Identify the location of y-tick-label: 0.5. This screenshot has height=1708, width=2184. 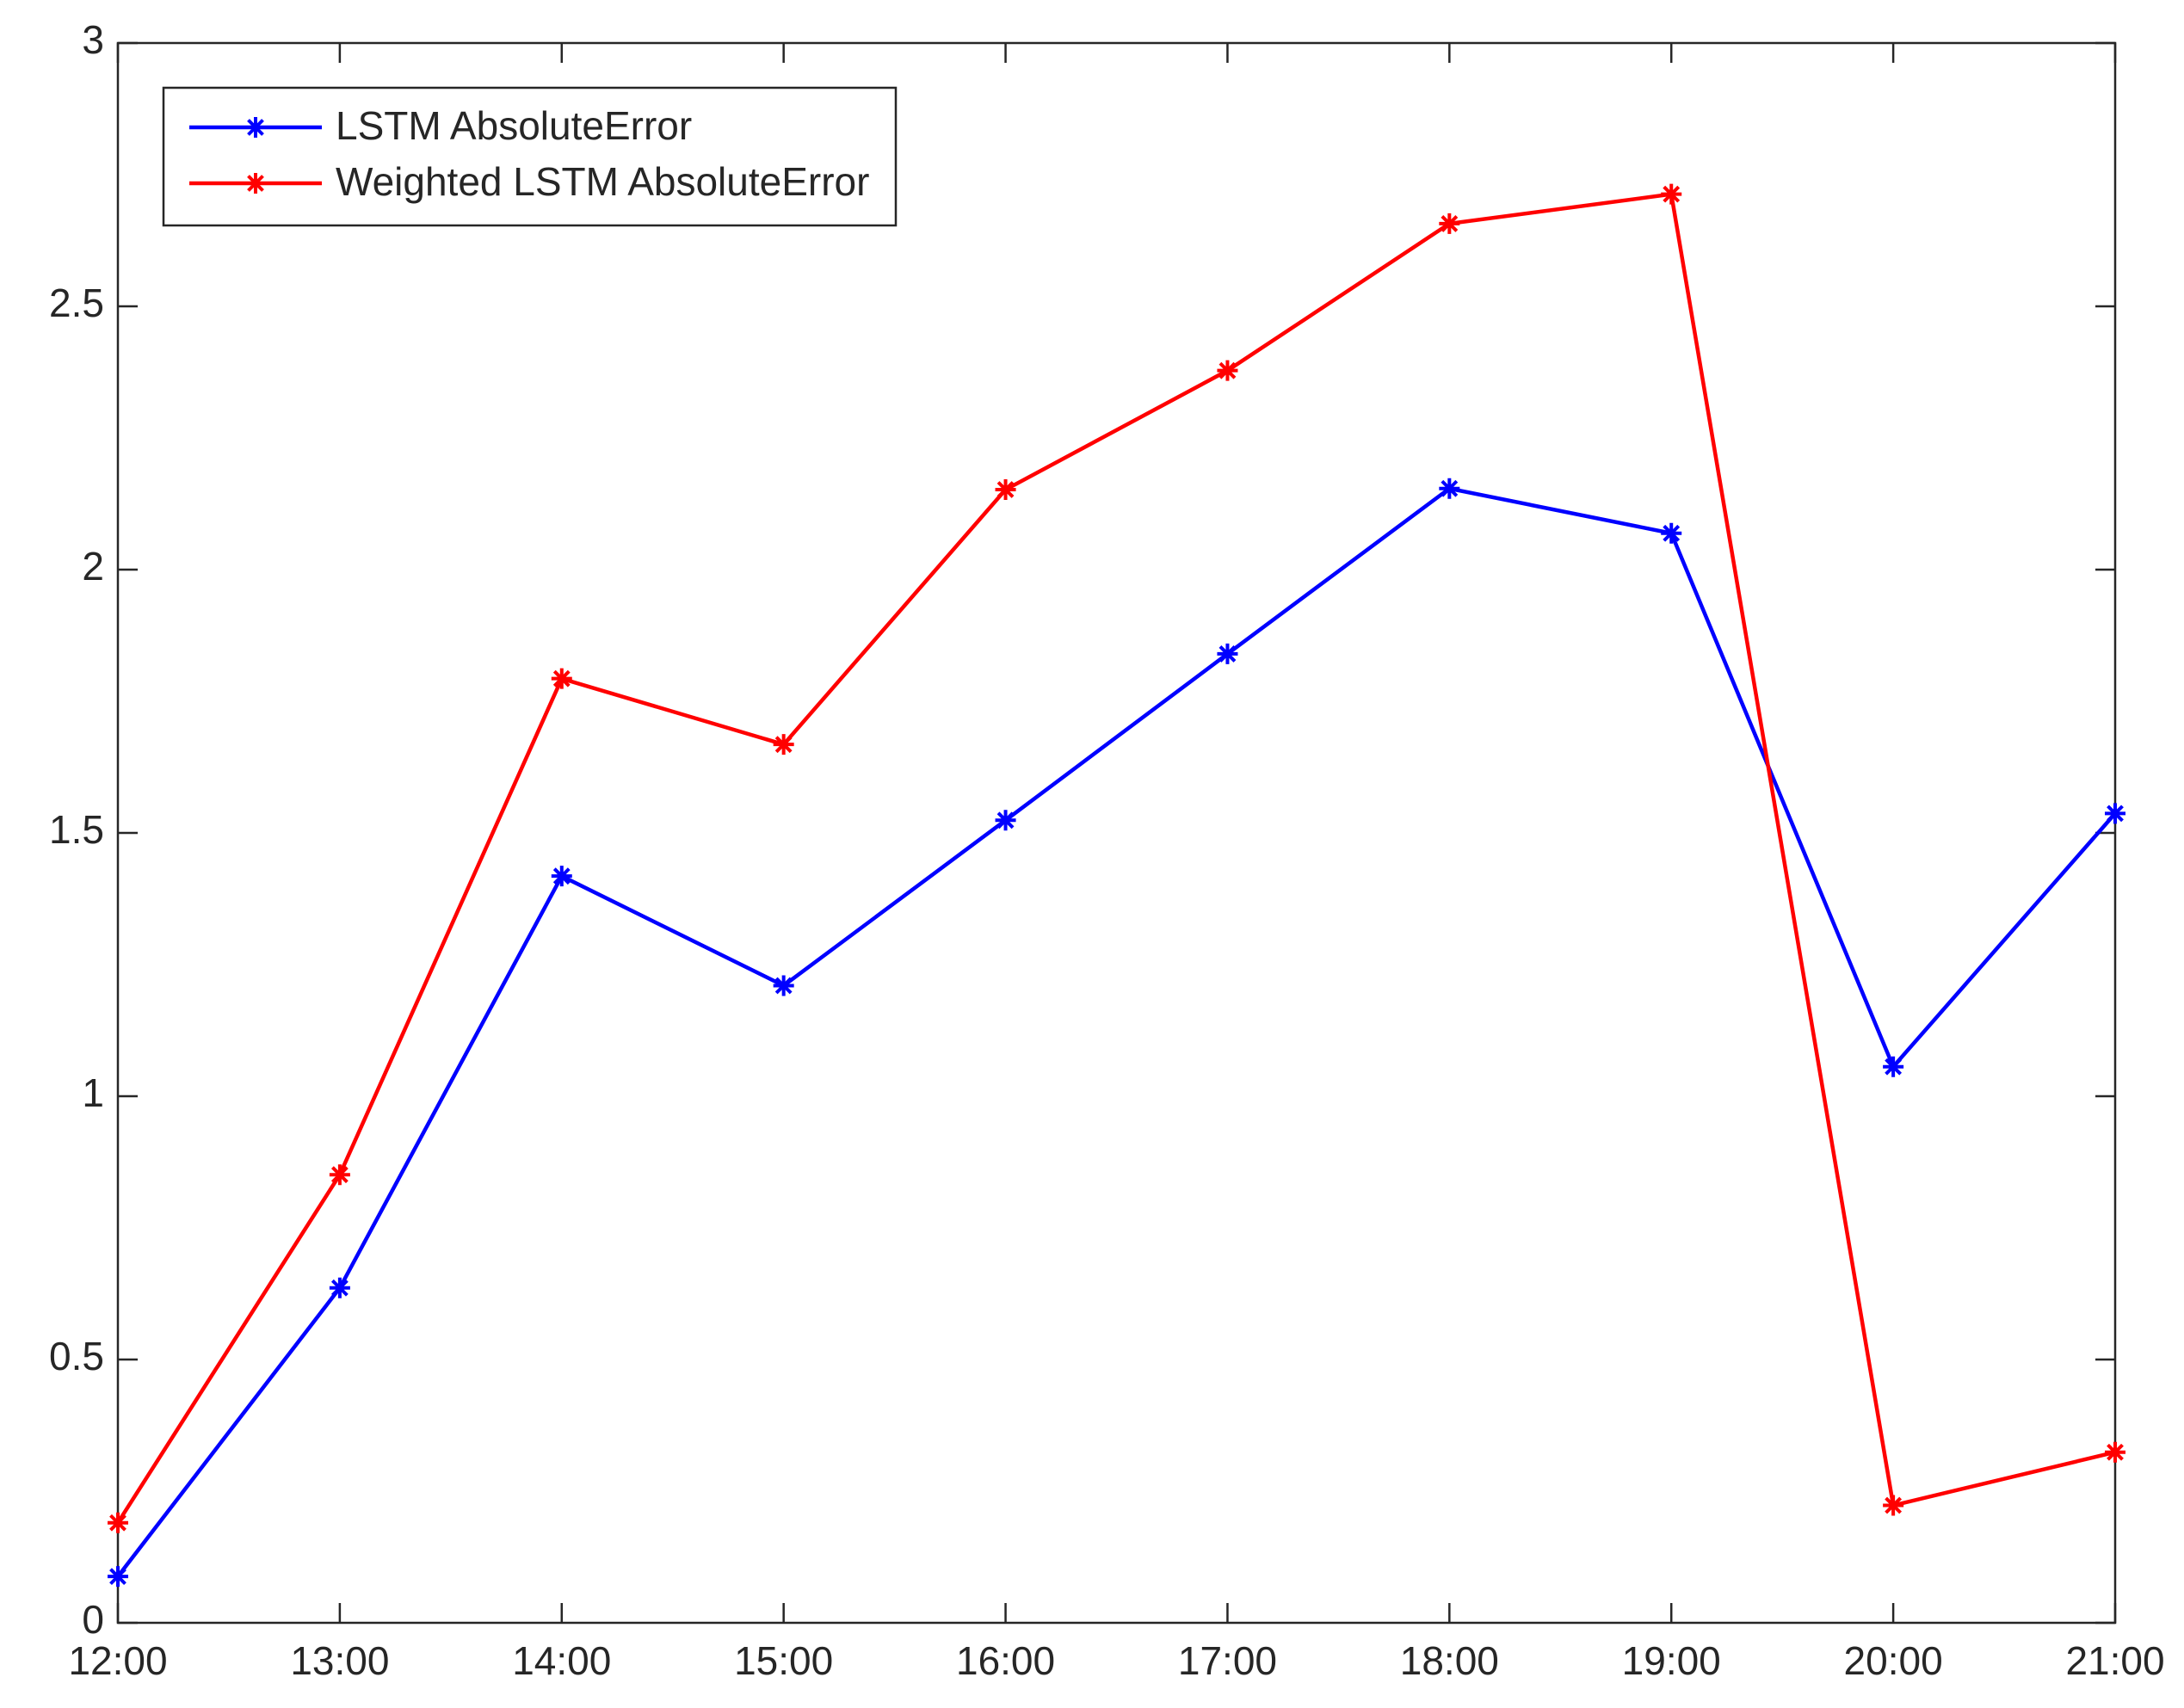
(77, 1356).